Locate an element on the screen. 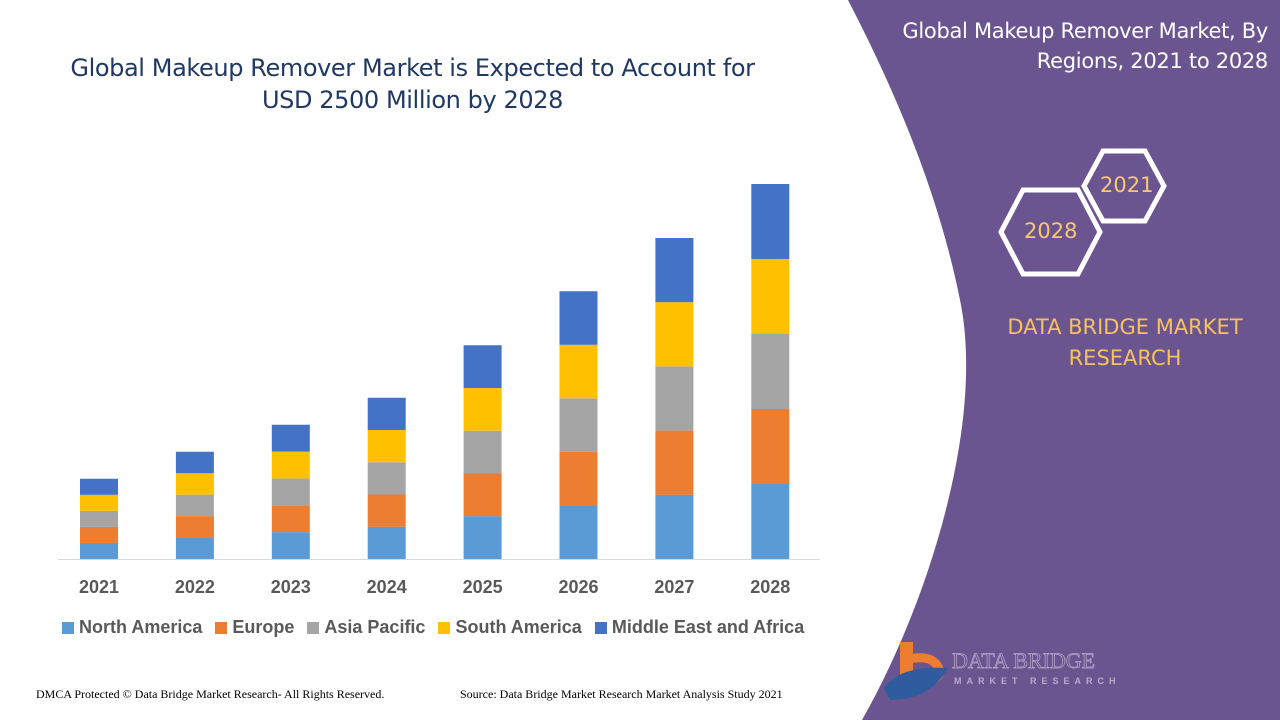  legend-item: Europe is located at coordinates (254, 627).